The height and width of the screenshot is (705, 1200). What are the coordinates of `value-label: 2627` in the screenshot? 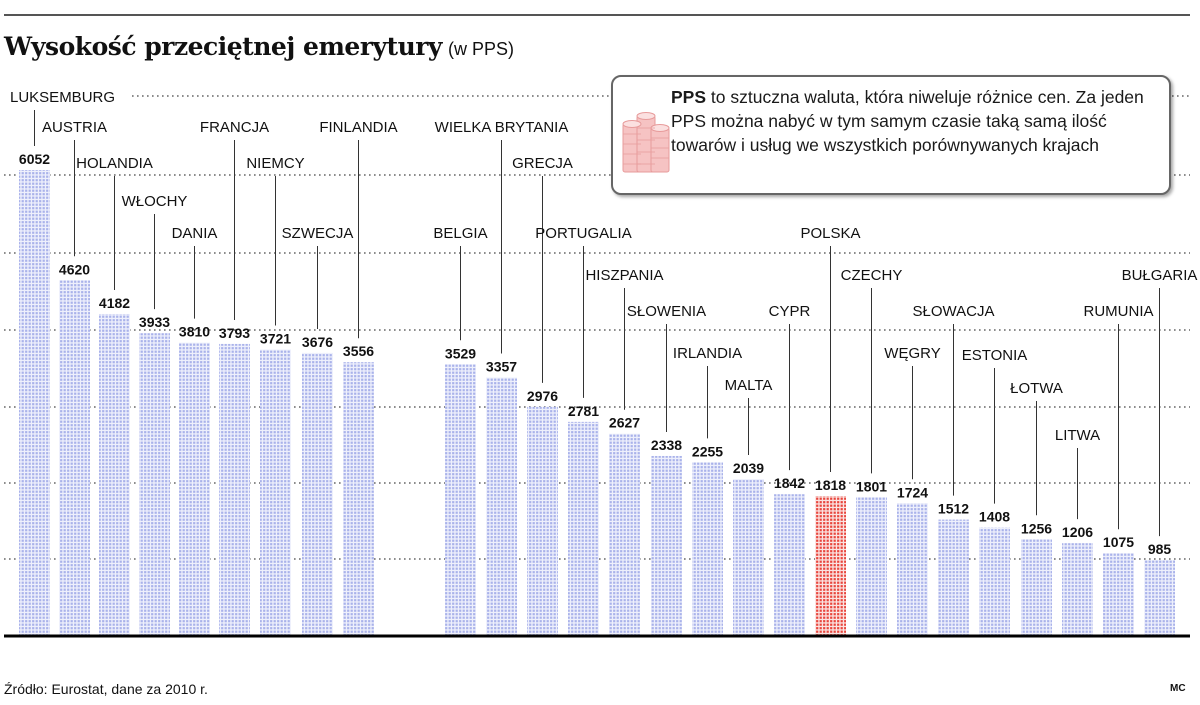 It's located at (624, 423).